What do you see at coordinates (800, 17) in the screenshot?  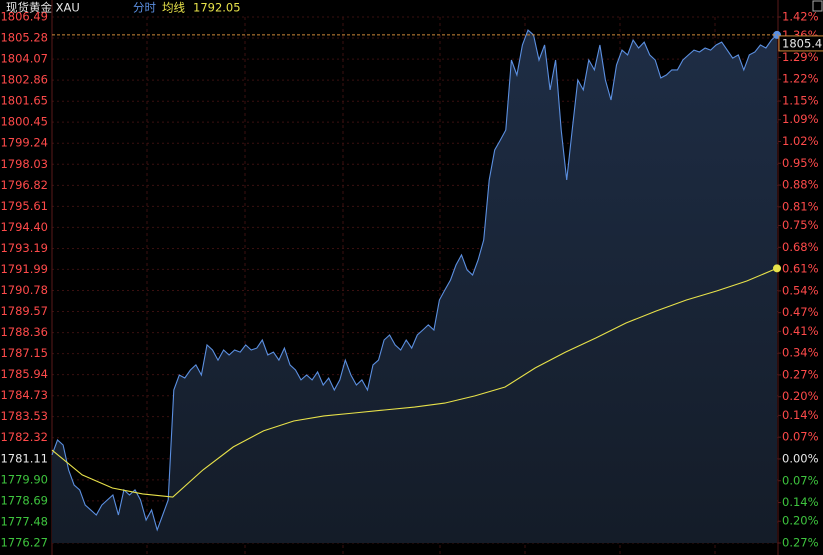 I see `y2-tick-label: 1.42%` at bounding box center [800, 17].